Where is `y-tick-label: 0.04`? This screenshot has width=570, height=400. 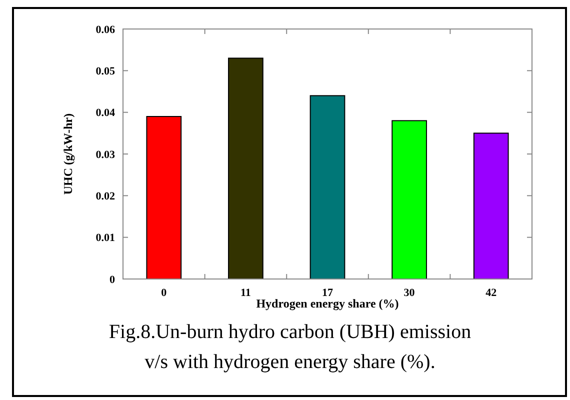 y-tick-label: 0.04 is located at coordinates (106, 113).